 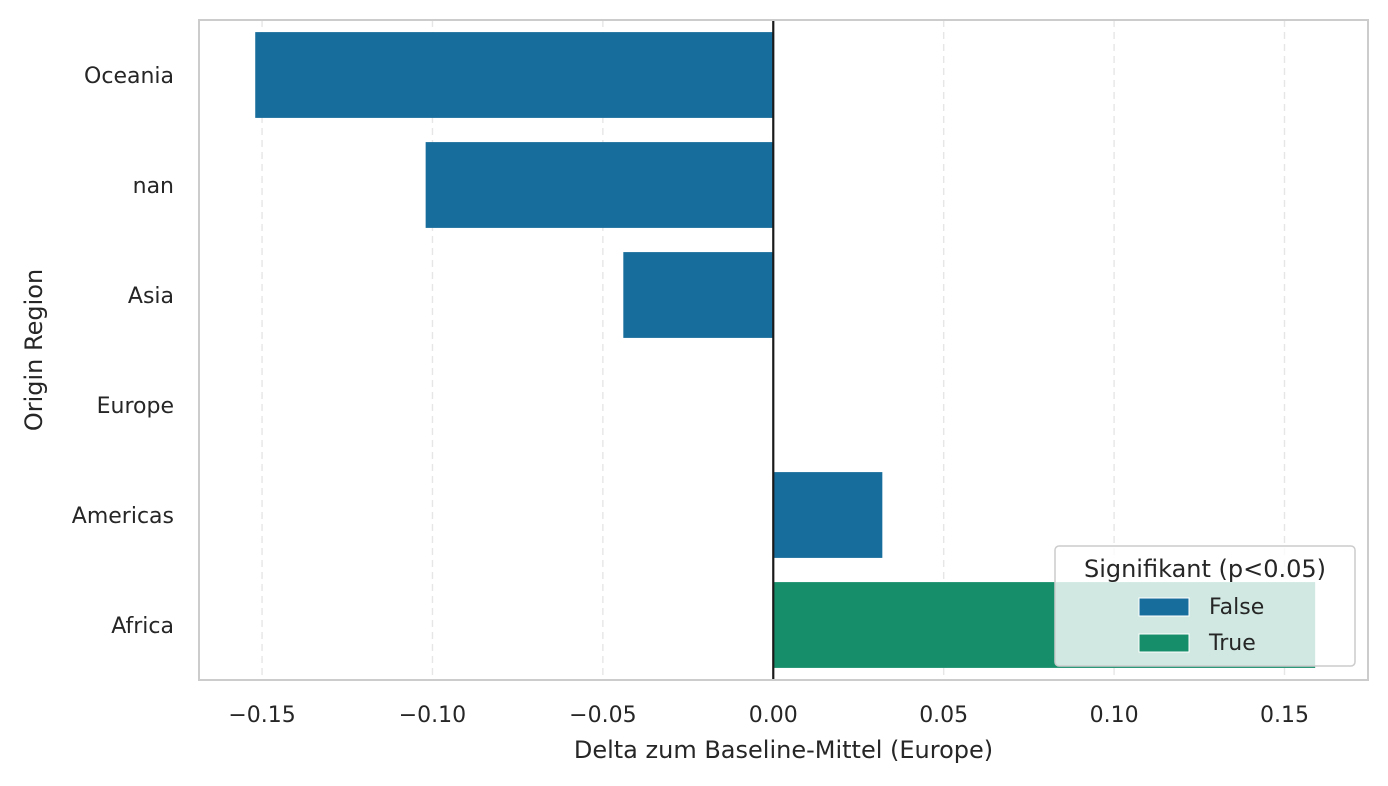 I want to click on x-tick-label: 0.05, so click(x=943, y=715).